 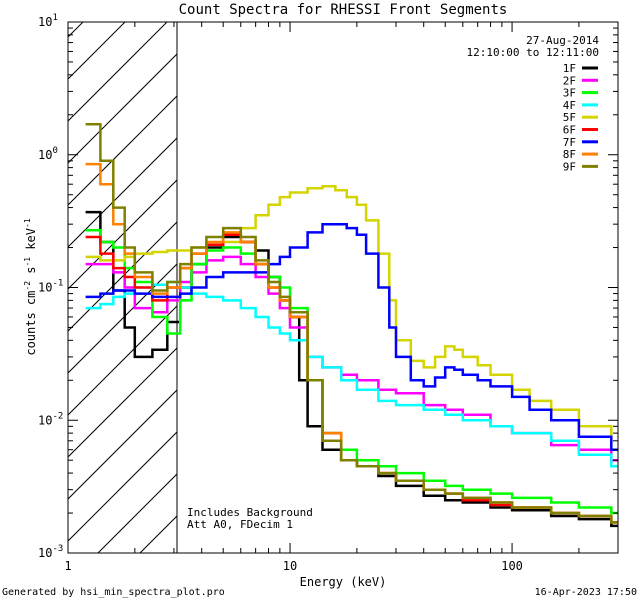 I want to click on y-tick-label: 10⁻¹, so click(x=50, y=287).